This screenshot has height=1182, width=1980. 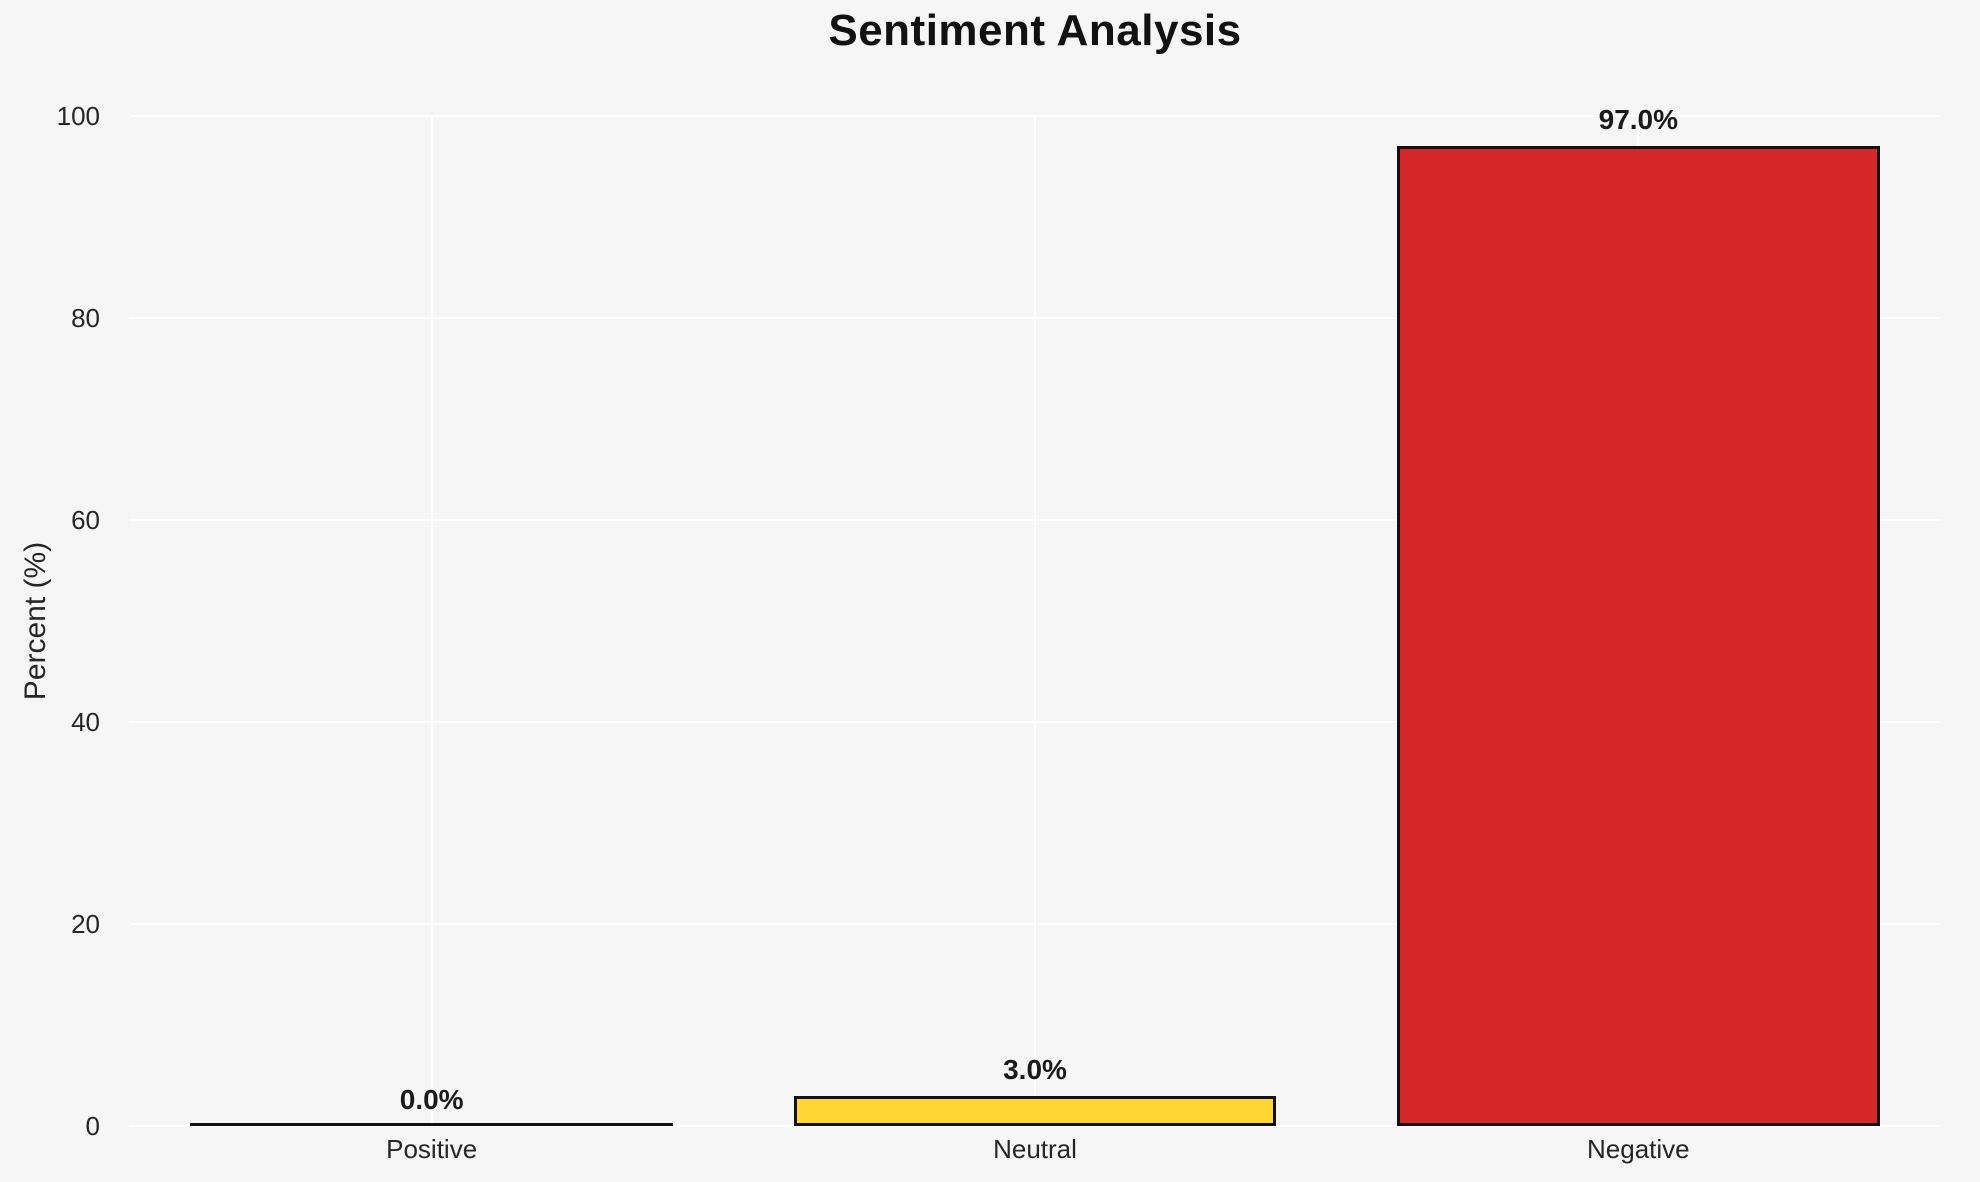 I want to click on y-tick-label: 40, so click(x=85, y=722).